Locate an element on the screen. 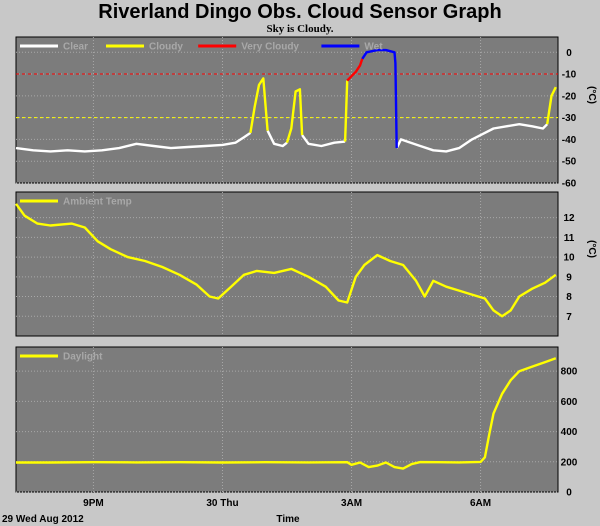  legend-label: Daylight is located at coordinates (83, 357).